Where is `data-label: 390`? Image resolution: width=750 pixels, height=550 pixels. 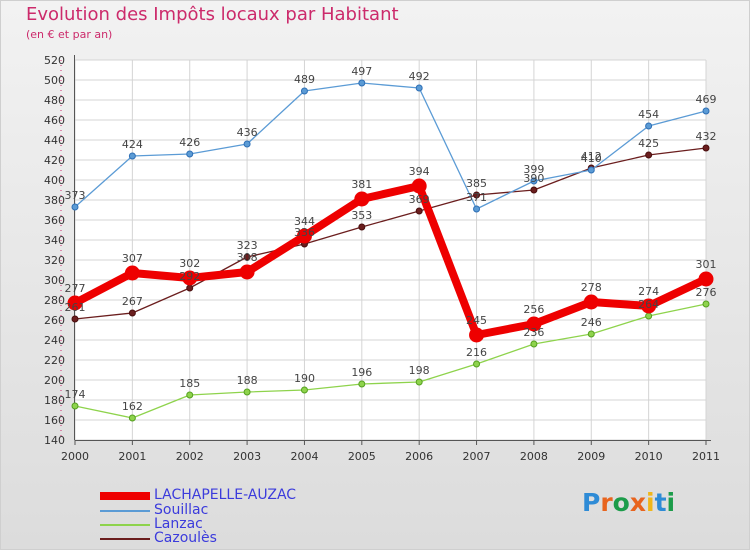 data-label: 390 is located at coordinates (533, 178).